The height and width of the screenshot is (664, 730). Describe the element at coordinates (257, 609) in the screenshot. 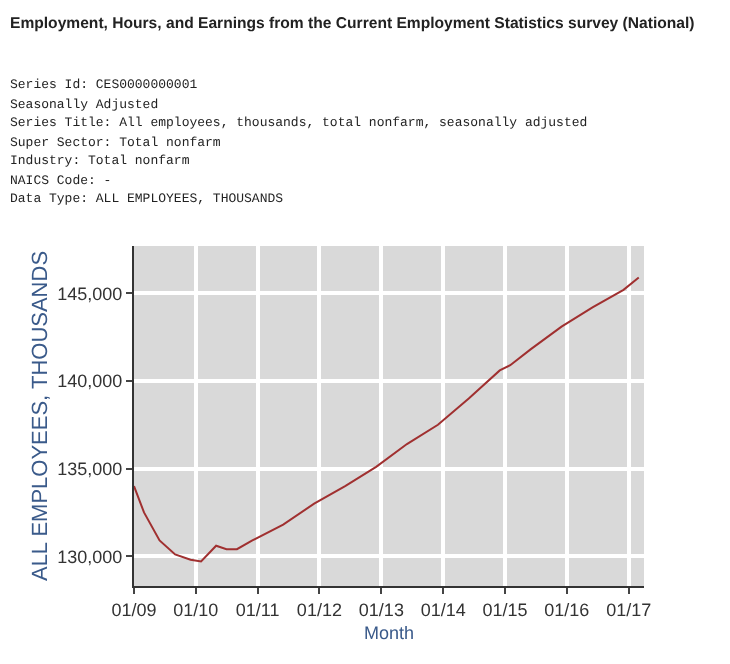

I see `x-tick-label: 01/11` at that location.